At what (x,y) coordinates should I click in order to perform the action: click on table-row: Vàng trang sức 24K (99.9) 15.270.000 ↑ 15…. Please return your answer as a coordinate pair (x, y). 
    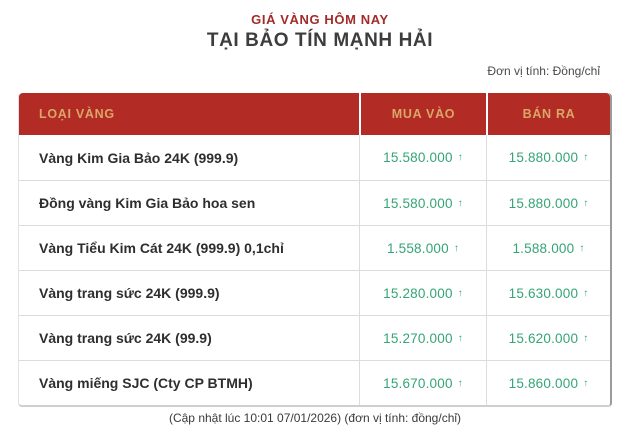
    Looking at the image, I should click on (314, 337).